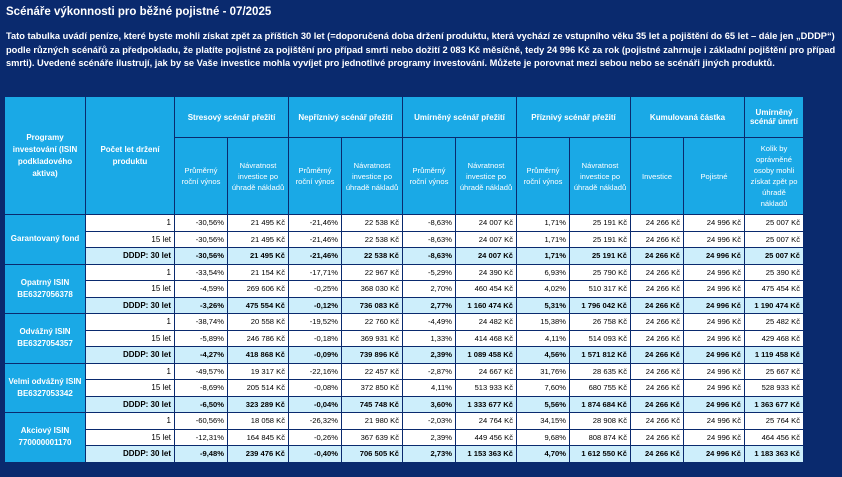  I want to click on value-cell: 24 482 Kč, so click(486, 322).